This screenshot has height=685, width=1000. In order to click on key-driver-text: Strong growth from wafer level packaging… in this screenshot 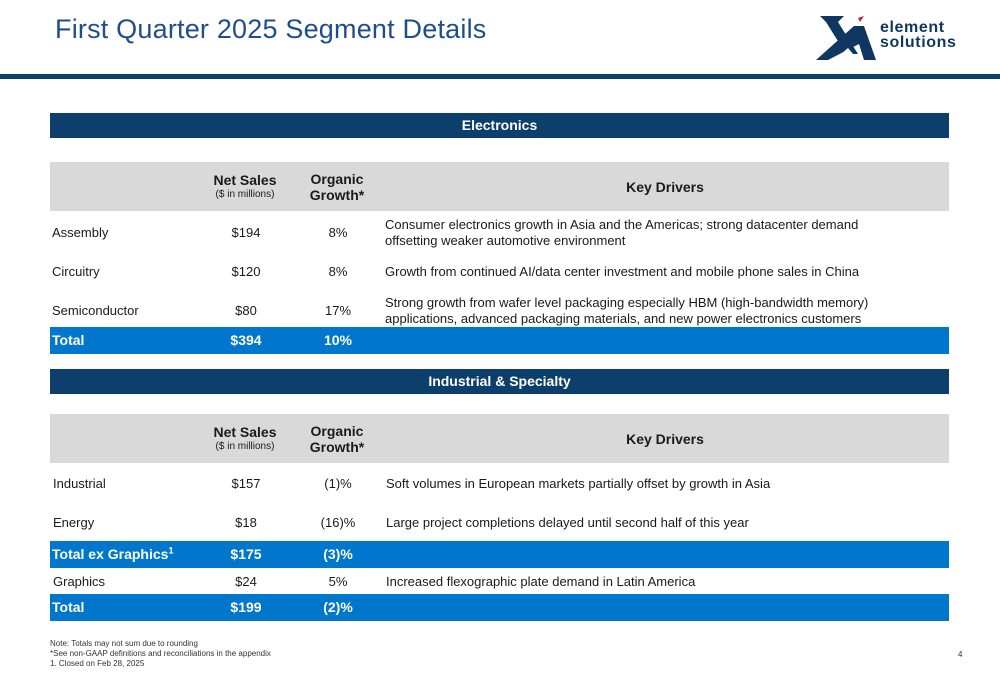, I will do `click(665, 311)`.